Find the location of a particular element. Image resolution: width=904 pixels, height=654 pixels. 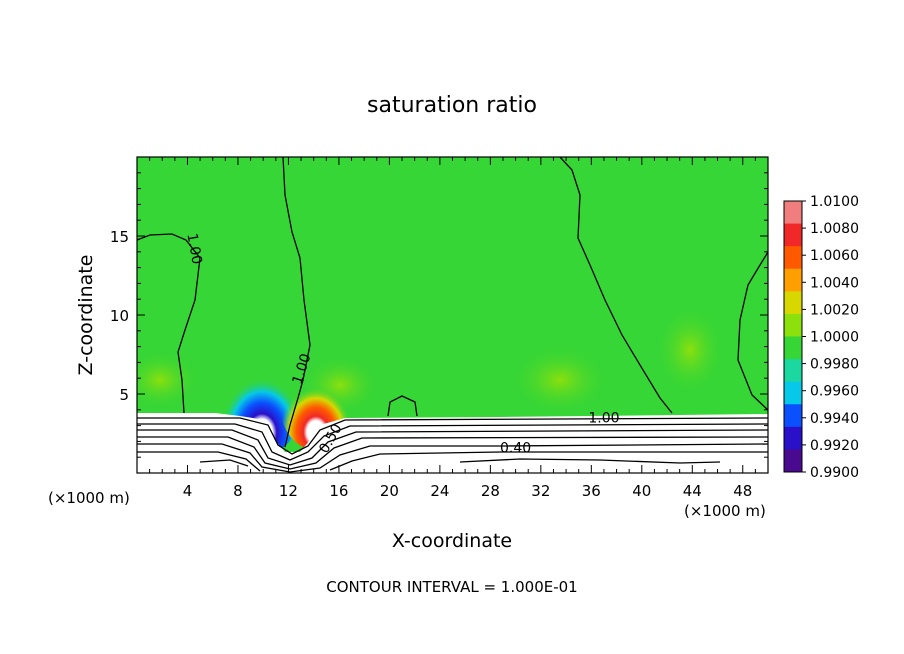

colorbar-label: 0.9940 is located at coordinates (834, 419).